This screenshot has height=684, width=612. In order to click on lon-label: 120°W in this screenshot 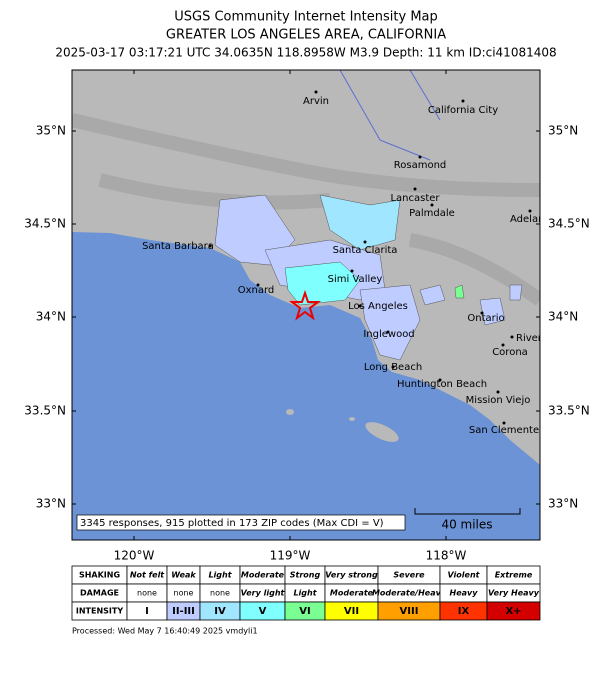, I will do `click(134, 556)`.